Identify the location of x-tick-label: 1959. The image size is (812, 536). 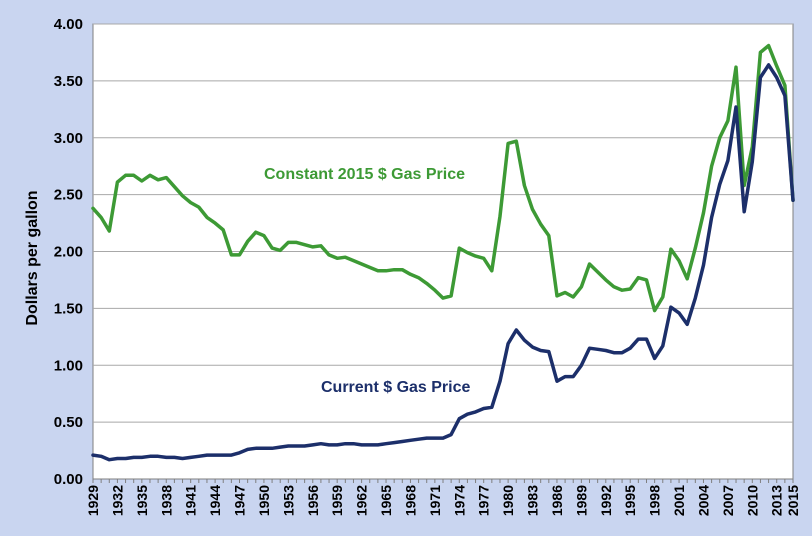
(337, 500).